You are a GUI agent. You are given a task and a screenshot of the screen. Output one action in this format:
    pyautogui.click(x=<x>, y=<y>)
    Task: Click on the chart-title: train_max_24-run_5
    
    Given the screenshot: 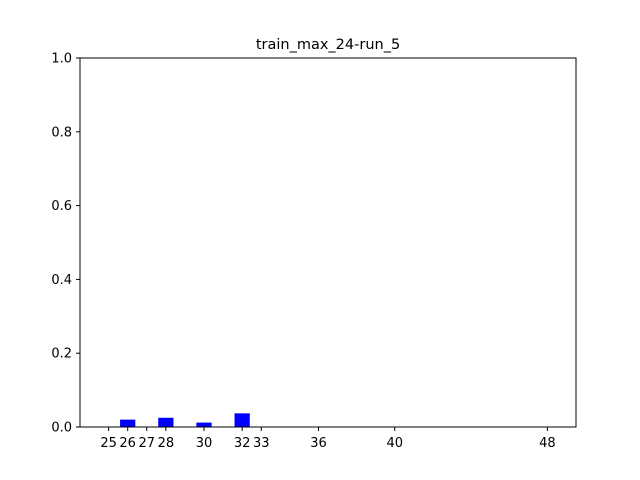 What is the action you would take?
    pyautogui.click(x=328, y=45)
    